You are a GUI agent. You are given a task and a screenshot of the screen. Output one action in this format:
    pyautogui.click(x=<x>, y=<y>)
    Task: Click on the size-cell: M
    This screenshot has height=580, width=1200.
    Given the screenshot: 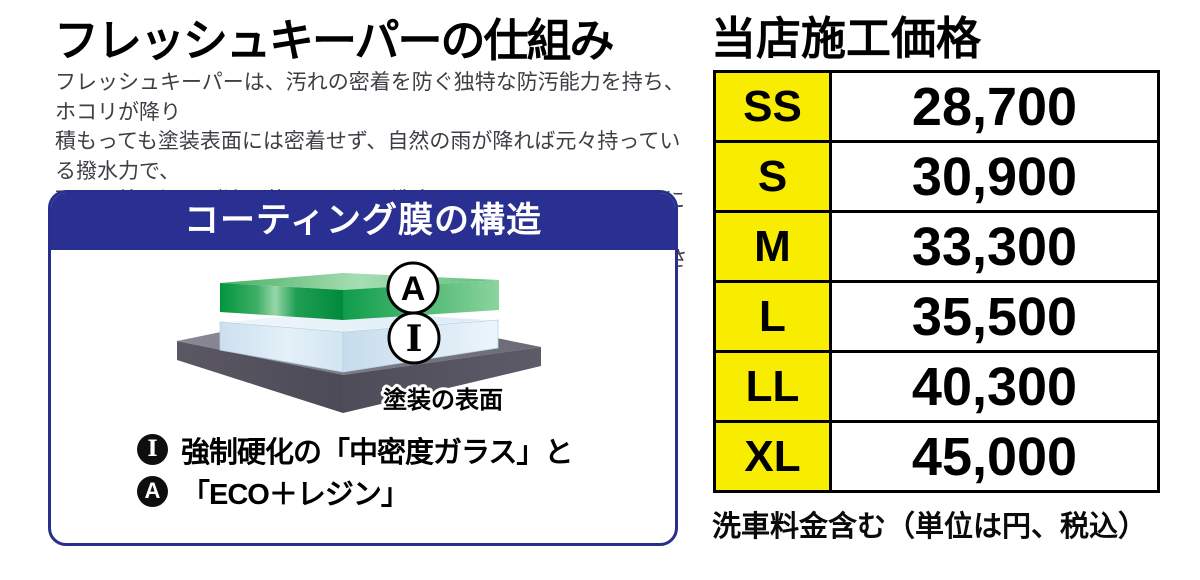 What is the action you would take?
    pyautogui.click(x=772, y=246)
    